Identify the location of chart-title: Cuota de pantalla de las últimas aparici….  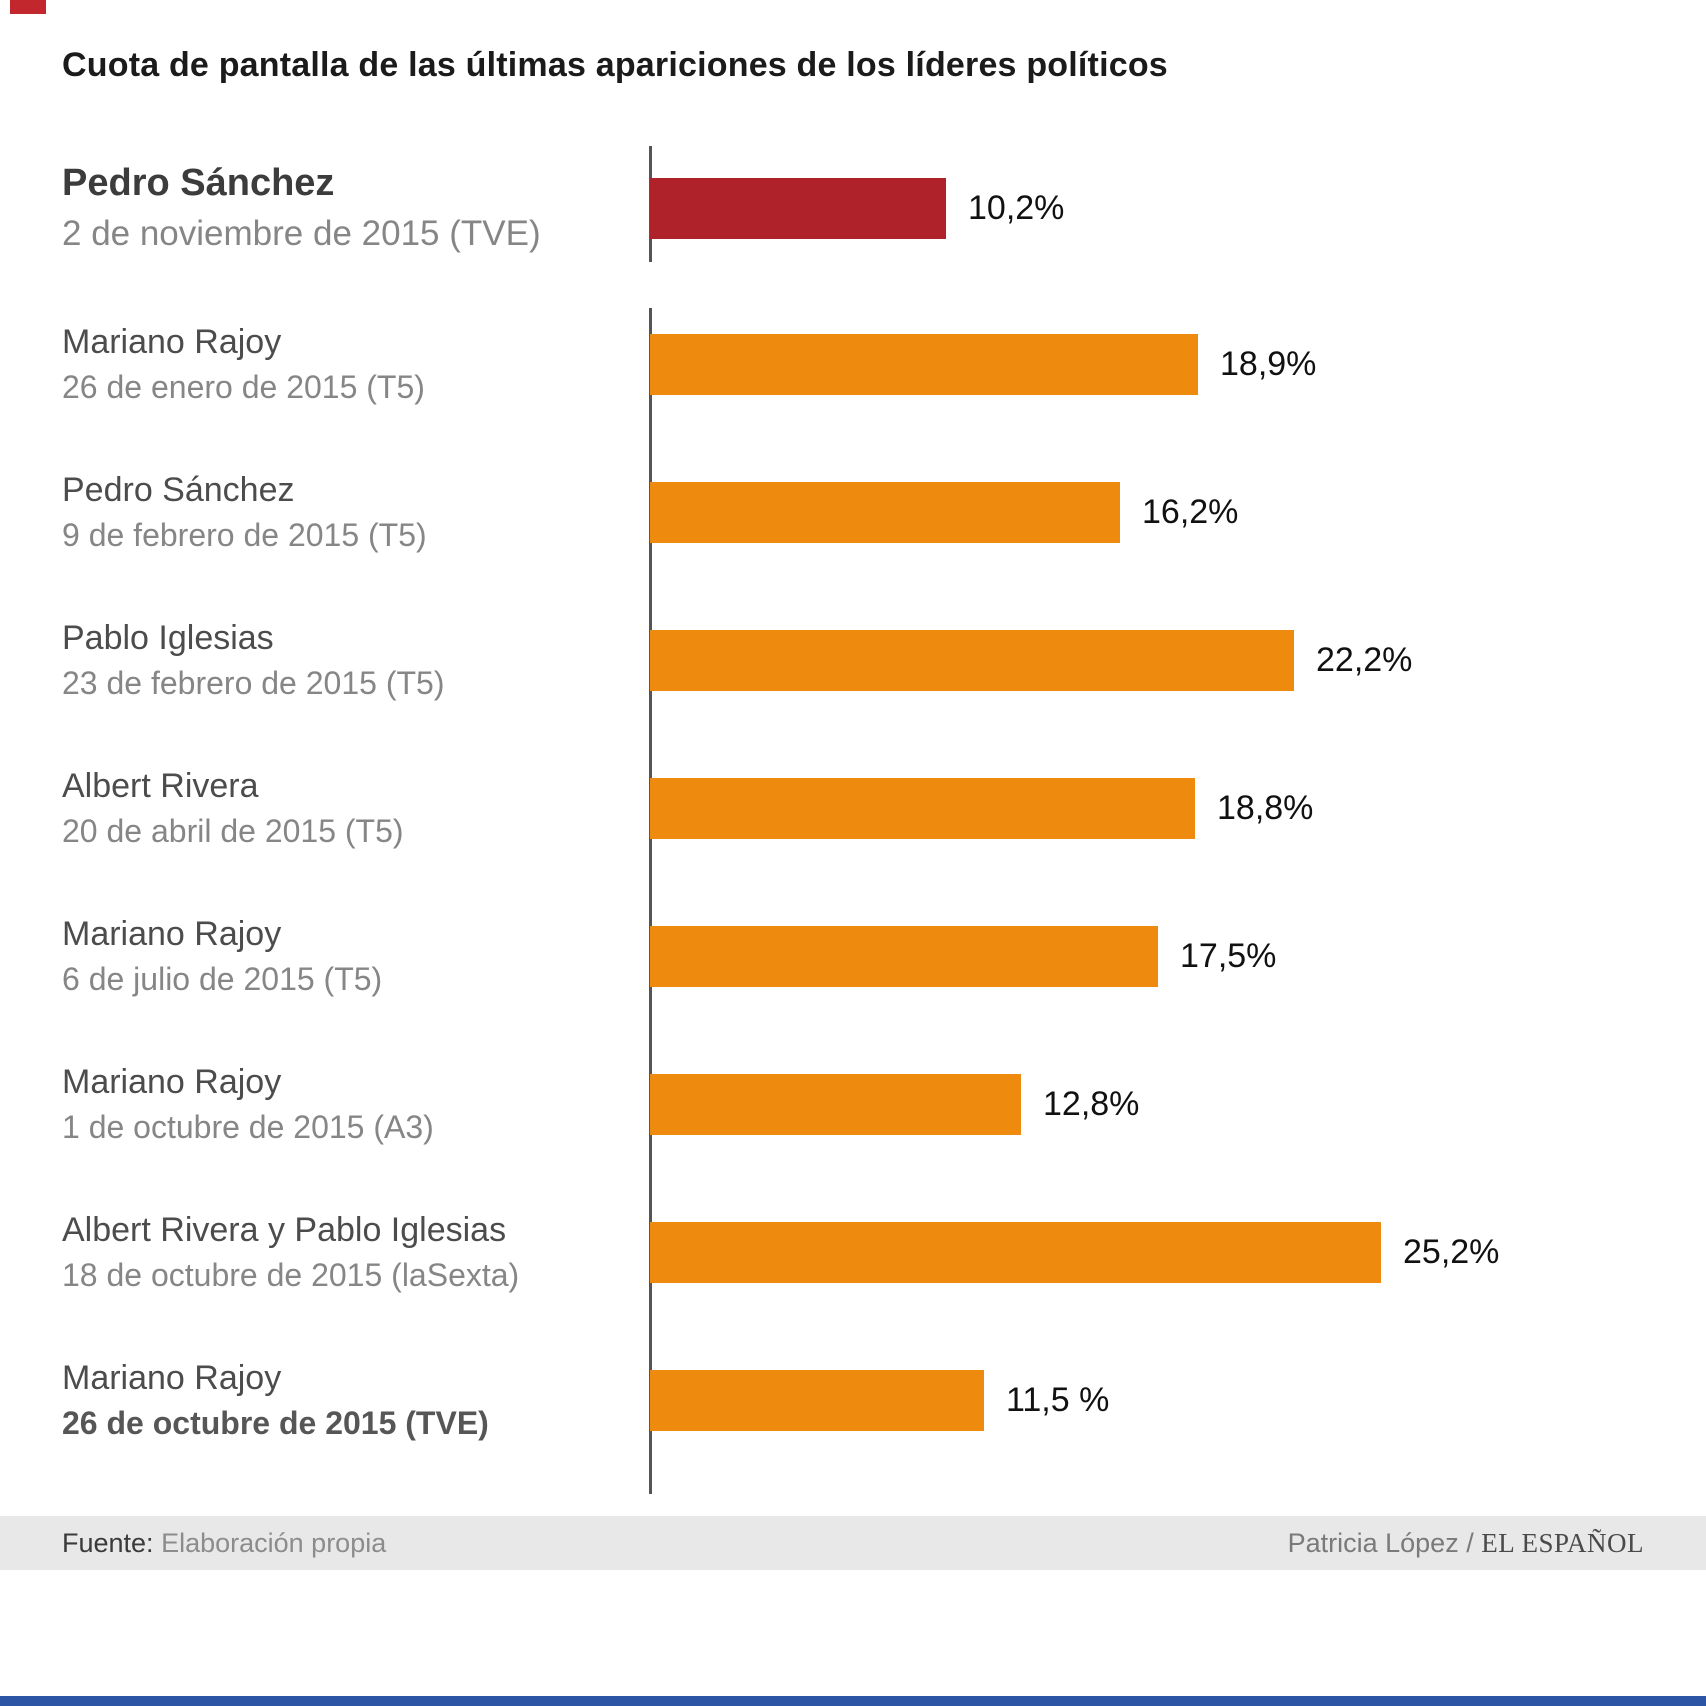
(615, 65).